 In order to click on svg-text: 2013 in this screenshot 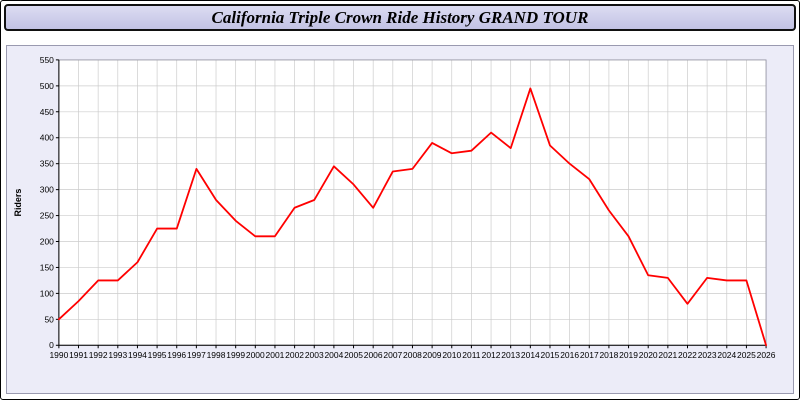, I will do `click(510, 355)`.